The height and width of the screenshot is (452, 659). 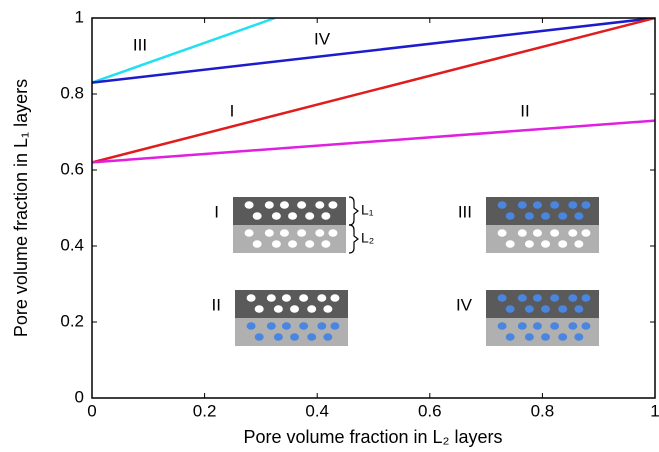 What do you see at coordinates (464, 304) in the screenshot?
I see `panel-label: IV` at bounding box center [464, 304].